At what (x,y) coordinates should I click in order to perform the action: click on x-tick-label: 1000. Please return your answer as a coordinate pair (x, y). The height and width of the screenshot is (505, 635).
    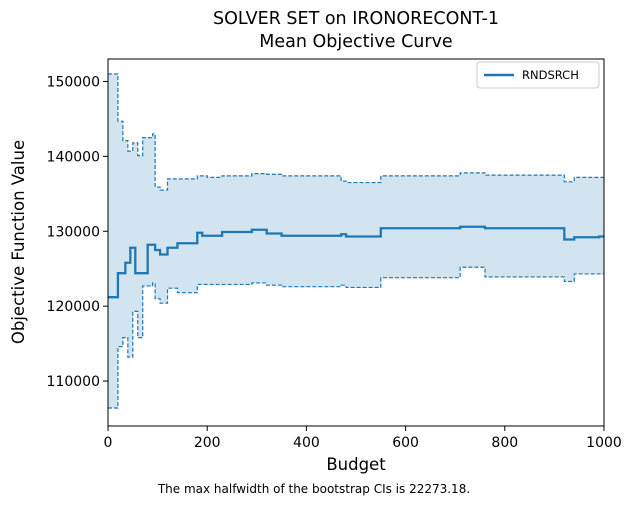
    Looking at the image, I should click on (604, 443).